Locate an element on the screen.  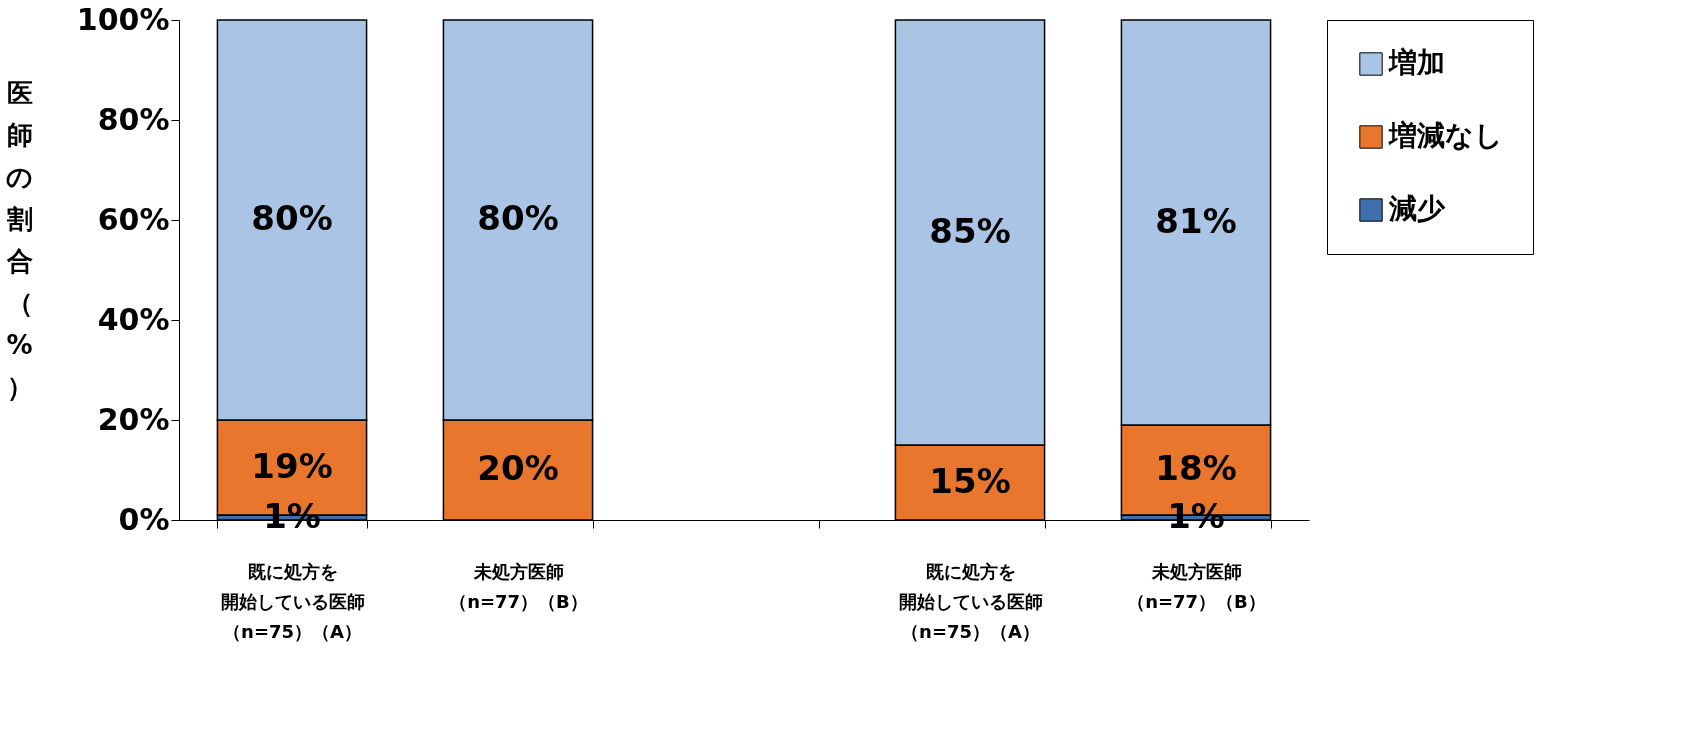
data-label: 18% is located at coordinates (1196, 468).